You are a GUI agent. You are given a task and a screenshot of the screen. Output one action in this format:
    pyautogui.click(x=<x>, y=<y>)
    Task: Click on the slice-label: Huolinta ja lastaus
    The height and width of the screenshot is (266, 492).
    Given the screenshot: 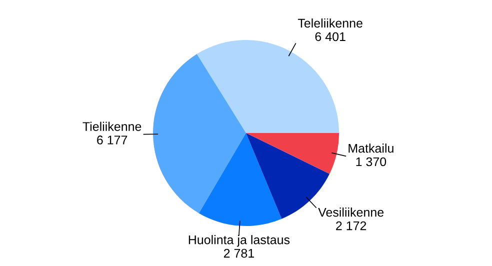 What is the action you would take?
    pyautogui.click(x=239, y=241)
    